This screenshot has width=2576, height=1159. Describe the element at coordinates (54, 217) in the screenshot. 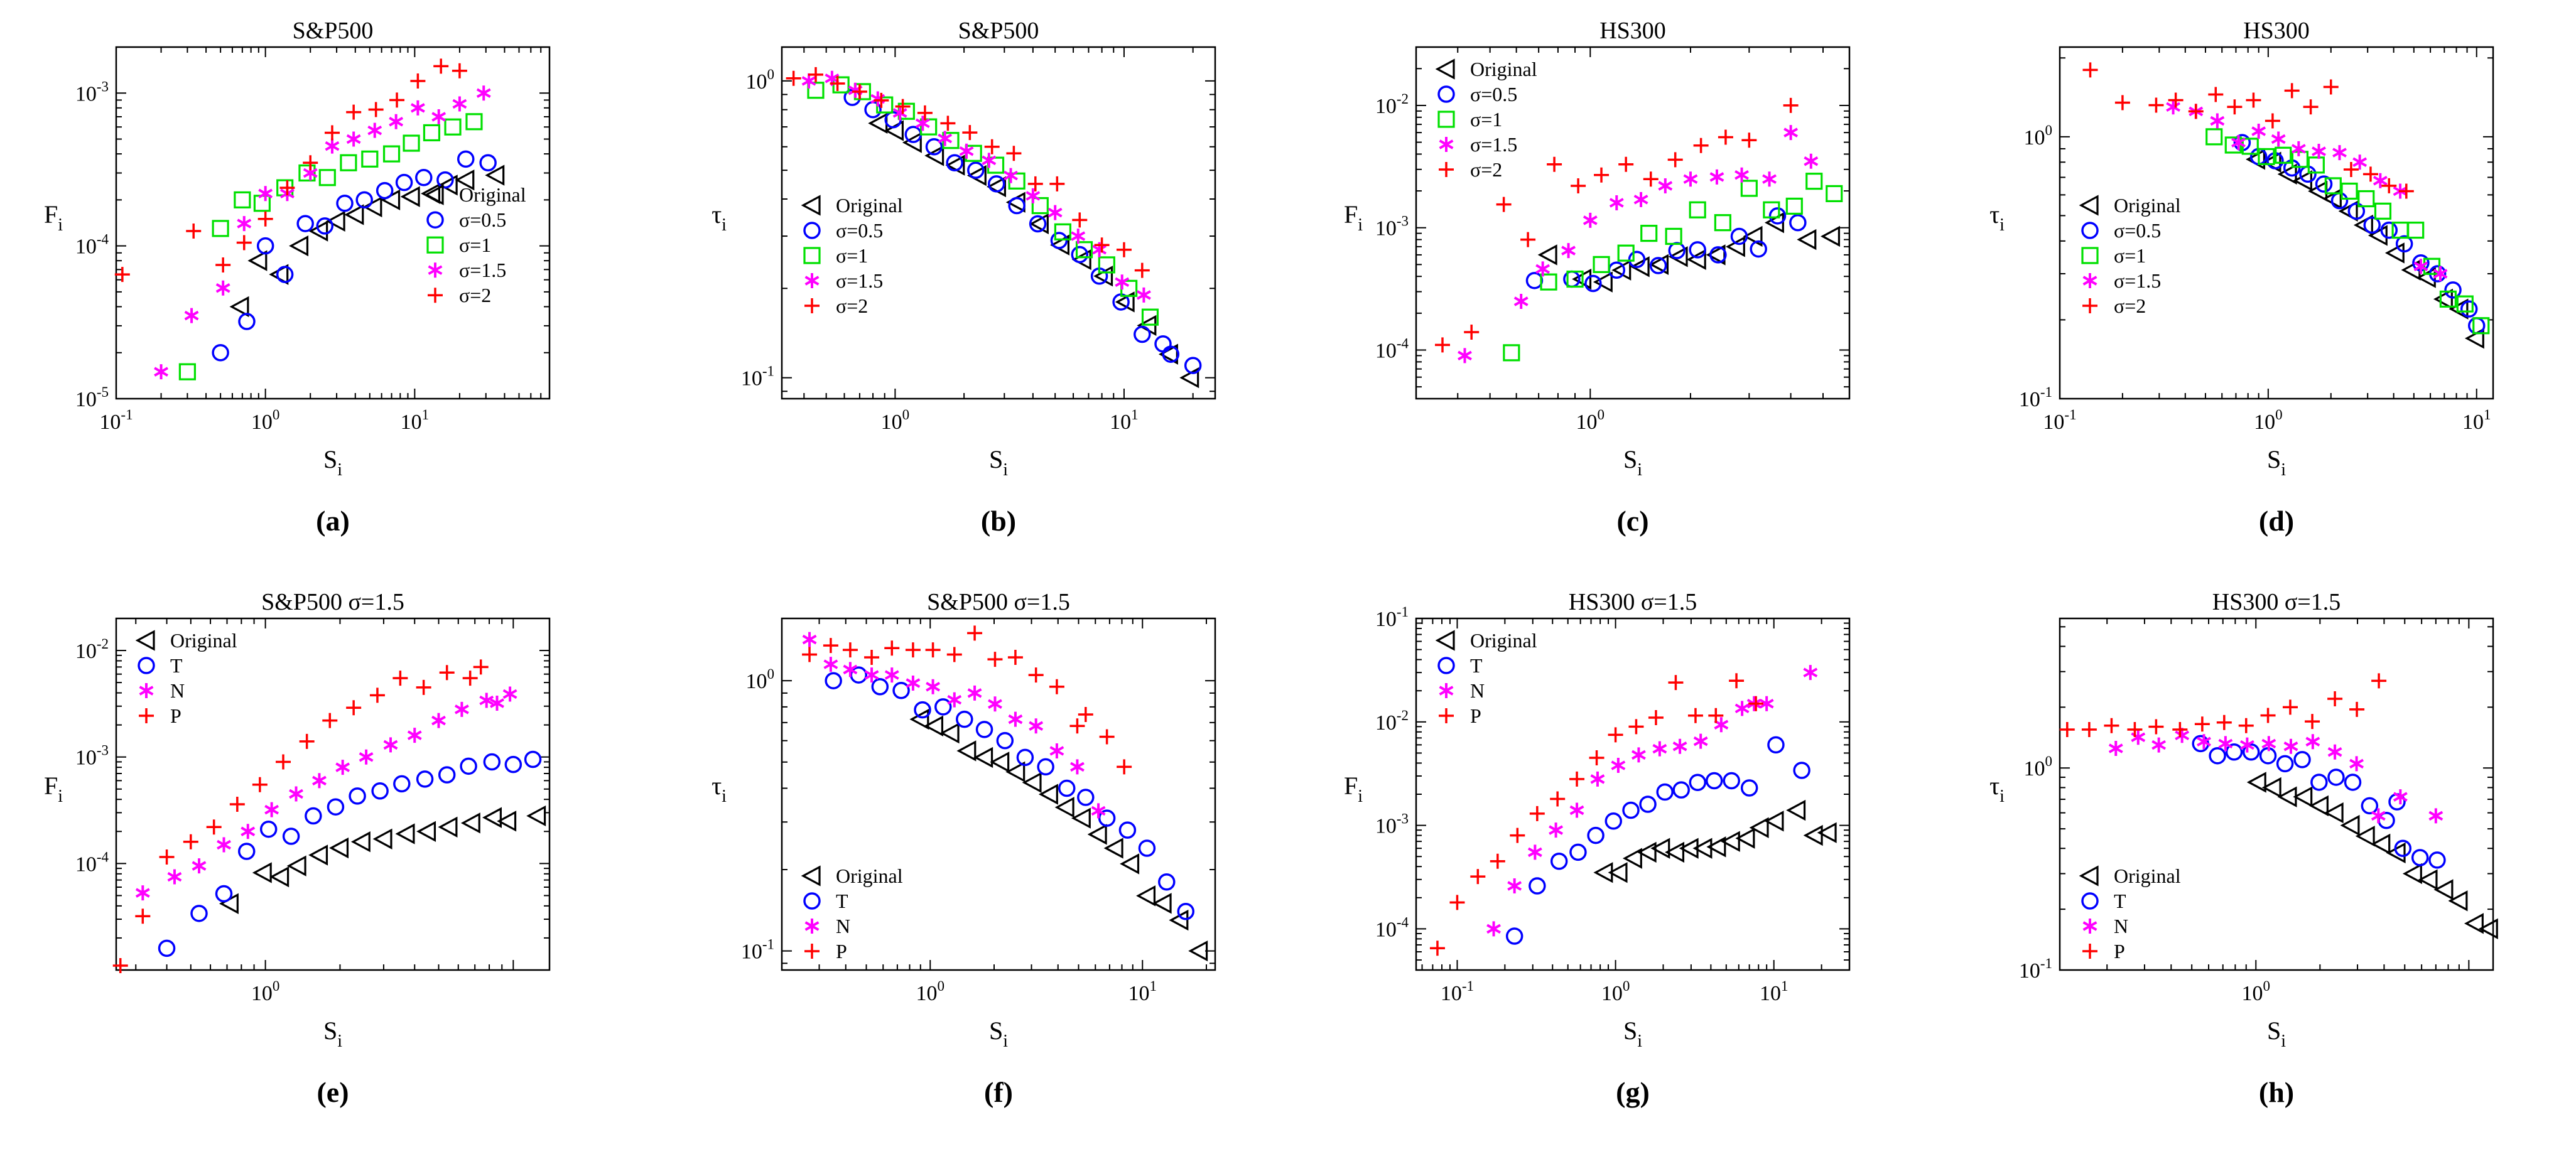

I see `y-axis-label: Fi` at that location.